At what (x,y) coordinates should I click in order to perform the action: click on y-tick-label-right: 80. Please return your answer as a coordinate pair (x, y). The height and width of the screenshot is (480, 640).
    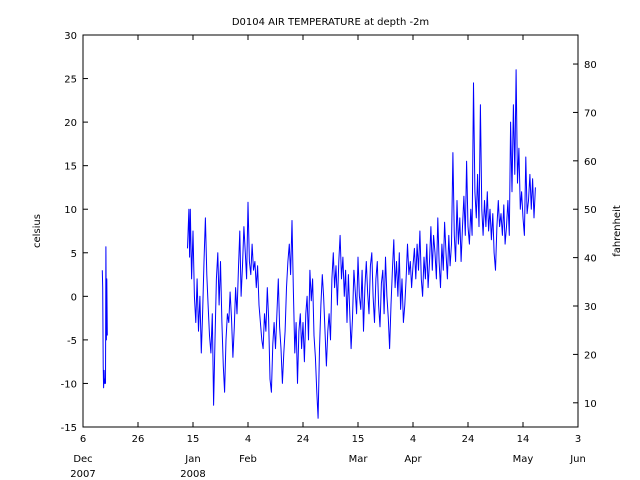
    Looking at the image, I should click on (590, 65).